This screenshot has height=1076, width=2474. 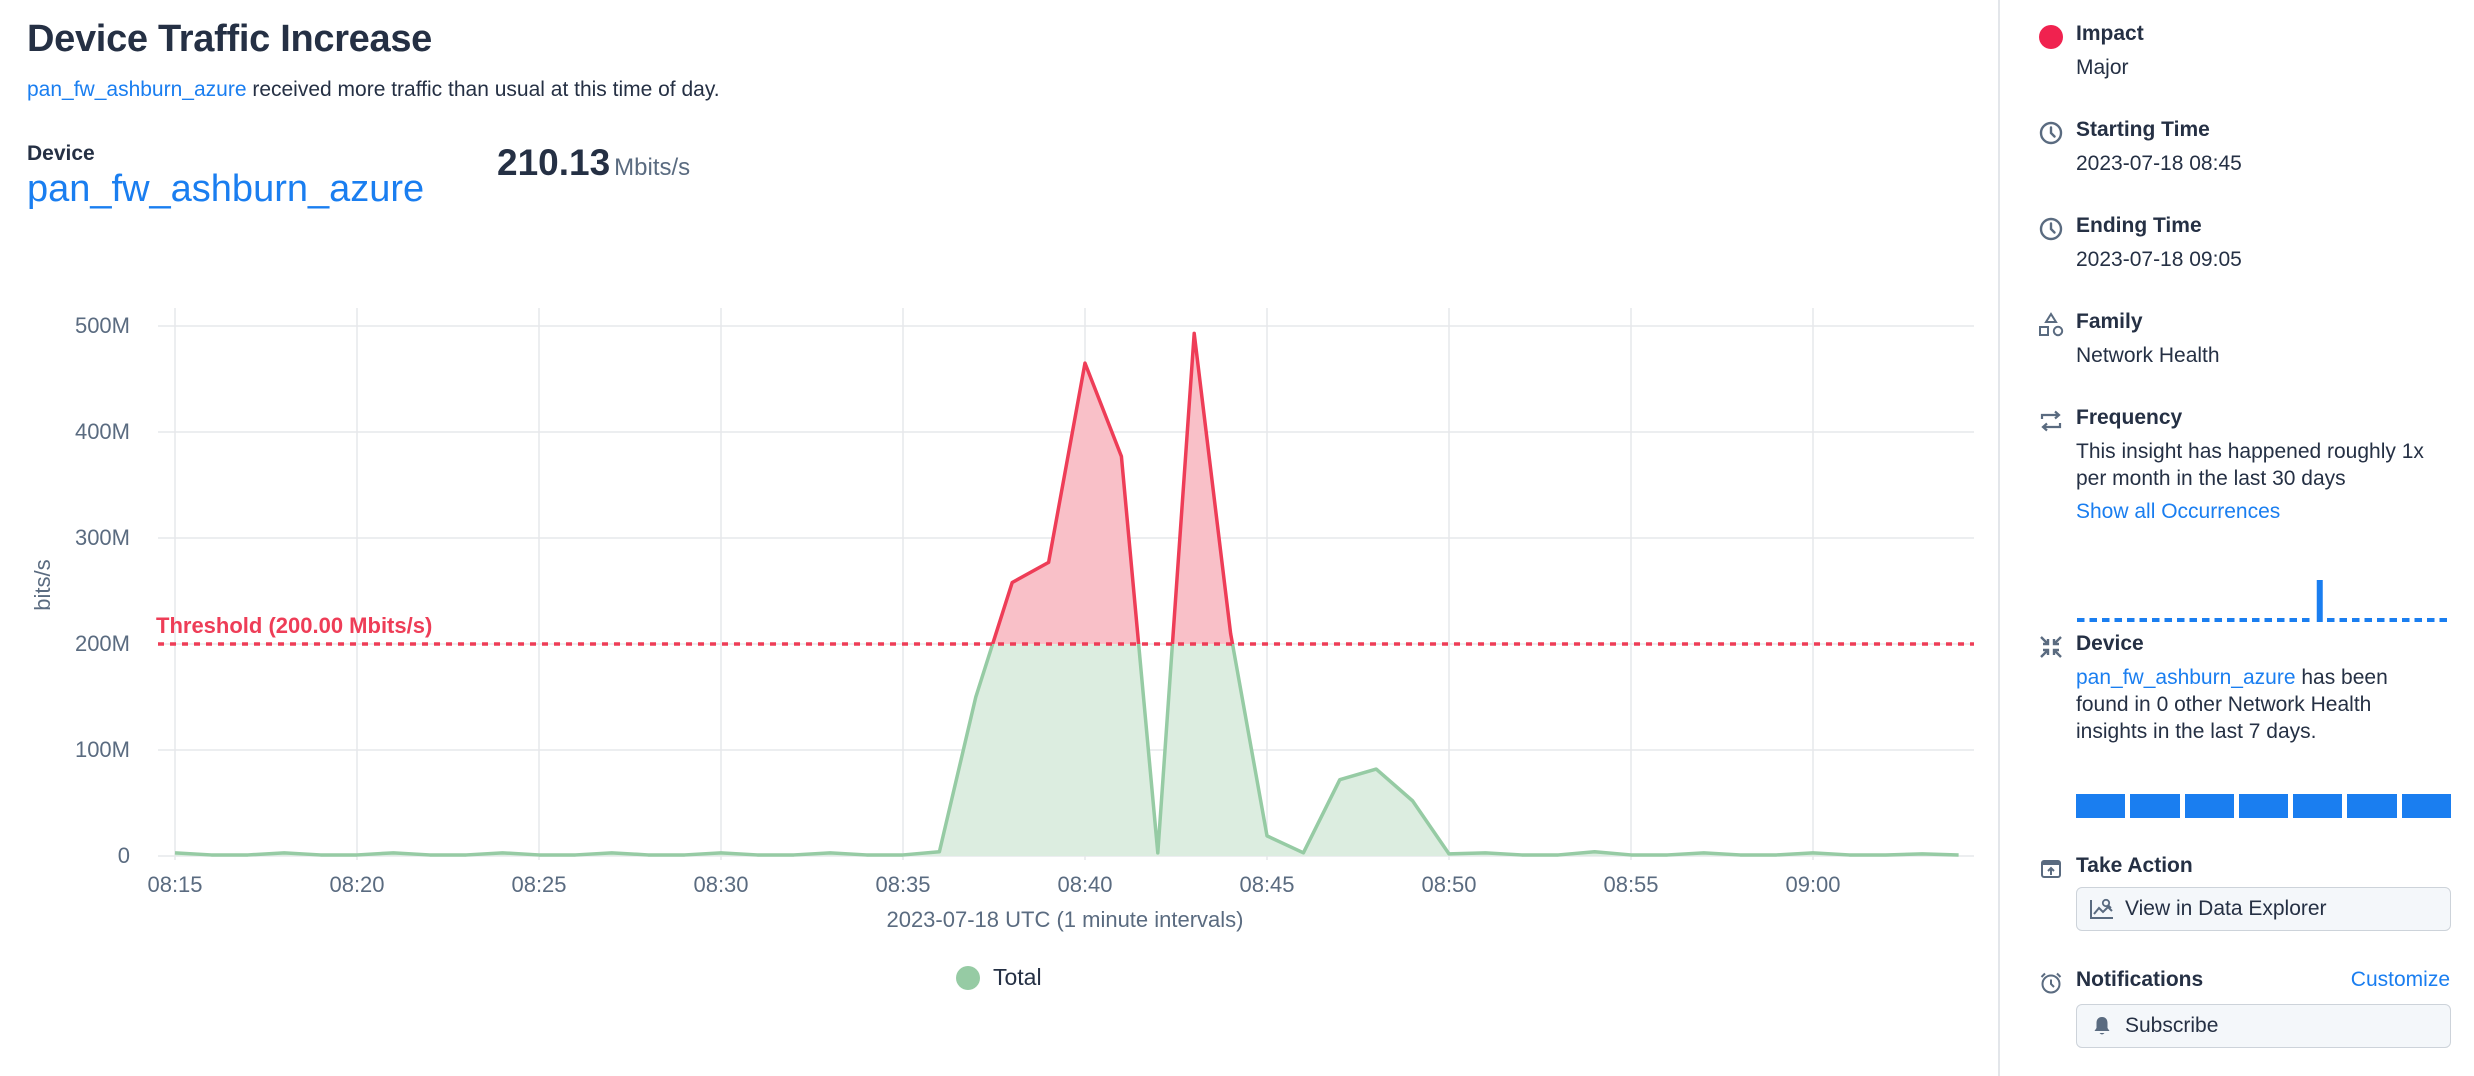 What do you see at coordinates (1813, 884) in the screenshot?
I see `x-tick-label: 09:00` at bounding box center [1813, 884].